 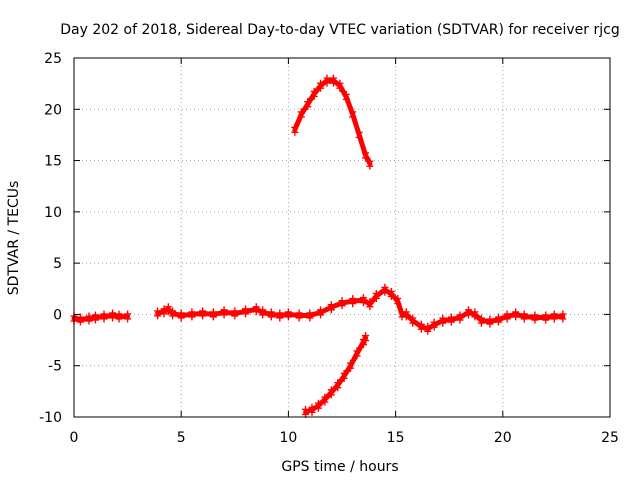 I want to click on series-segment-early, so click(x=101, y=317).